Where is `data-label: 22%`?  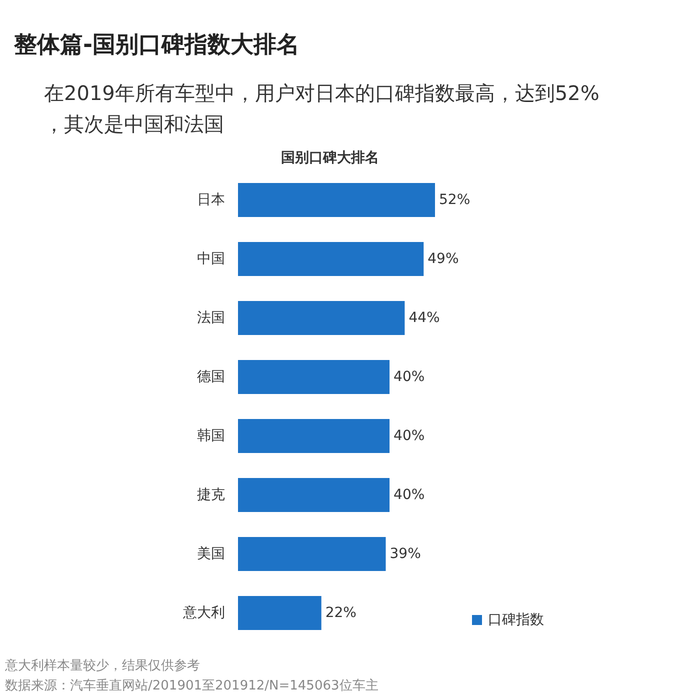 data-label: 22% is located at coordinates (340, 613).